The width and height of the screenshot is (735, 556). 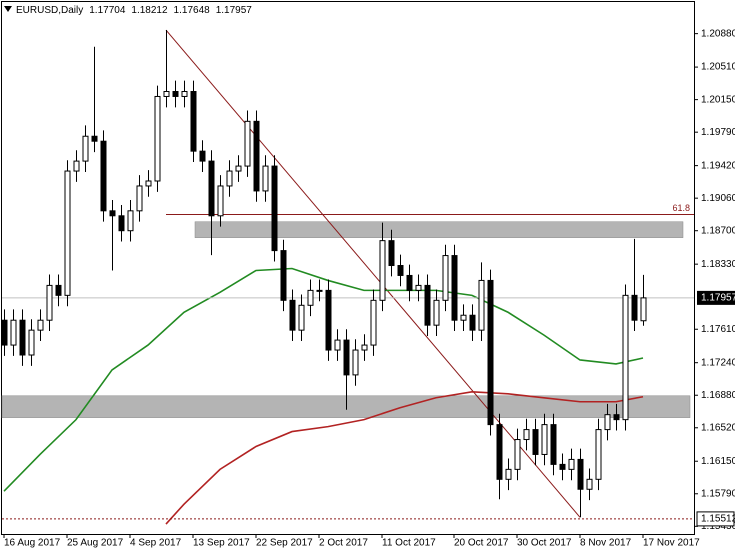 I want to click on y-tick-label: 1.16150, so click(x=718, y=461).